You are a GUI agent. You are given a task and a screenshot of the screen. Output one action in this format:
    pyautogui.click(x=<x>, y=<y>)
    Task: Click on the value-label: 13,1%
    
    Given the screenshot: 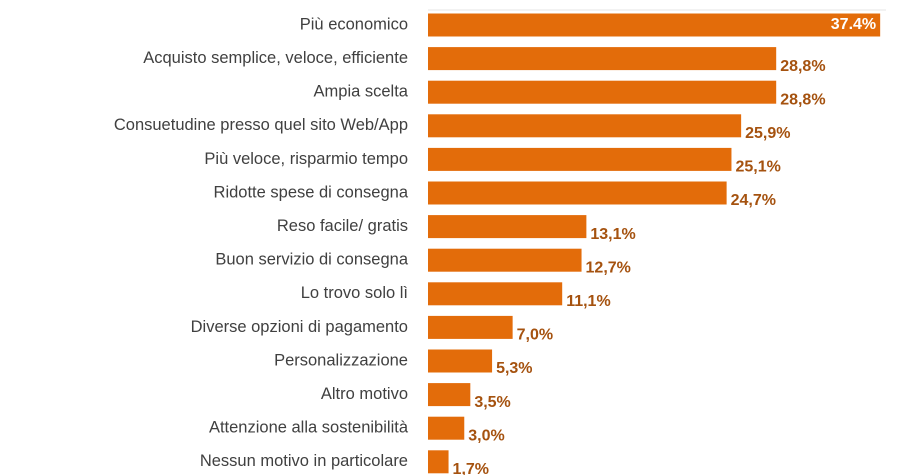 What is the action you would take?
    pyautogui.click(x=612, y=234)
    